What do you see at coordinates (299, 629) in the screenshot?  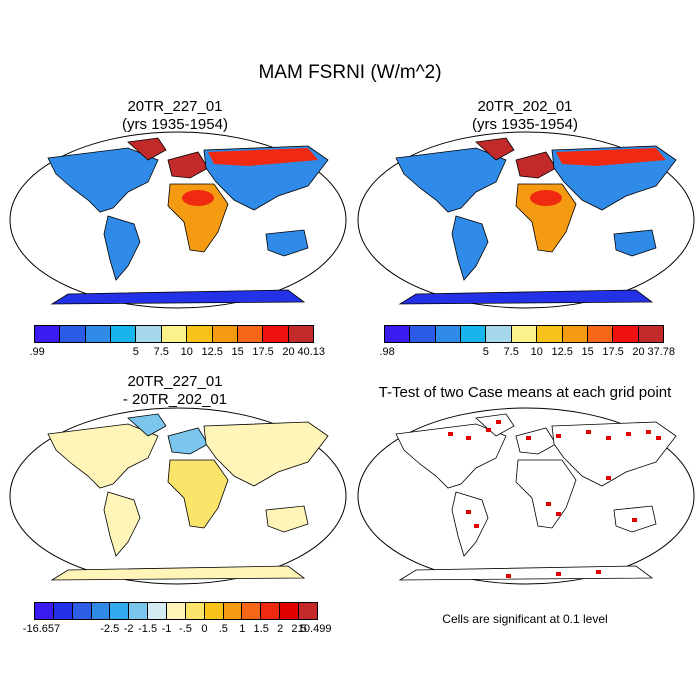 I see `colorbar-tick-label: 2.5` at bounding box center [299, 629].